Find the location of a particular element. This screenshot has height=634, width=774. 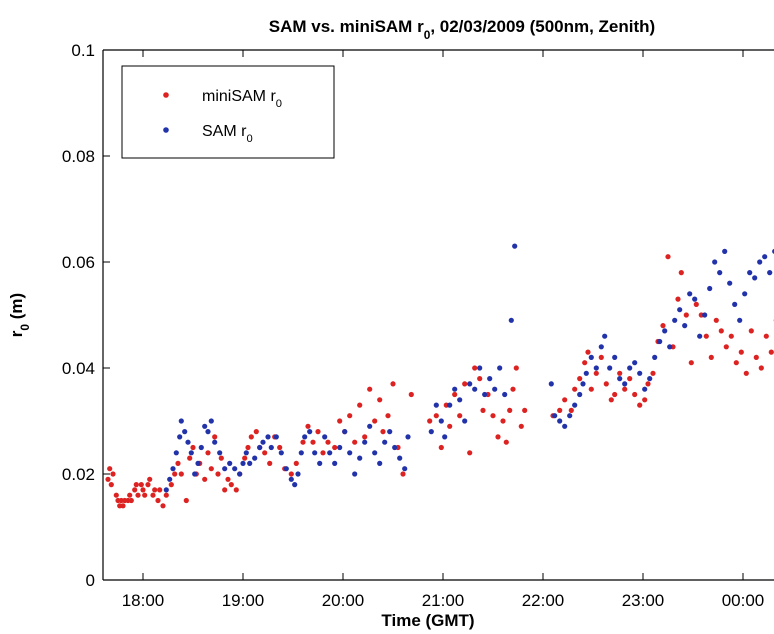

y-tick-label: 0.08 is located at coordinates (78, 156).